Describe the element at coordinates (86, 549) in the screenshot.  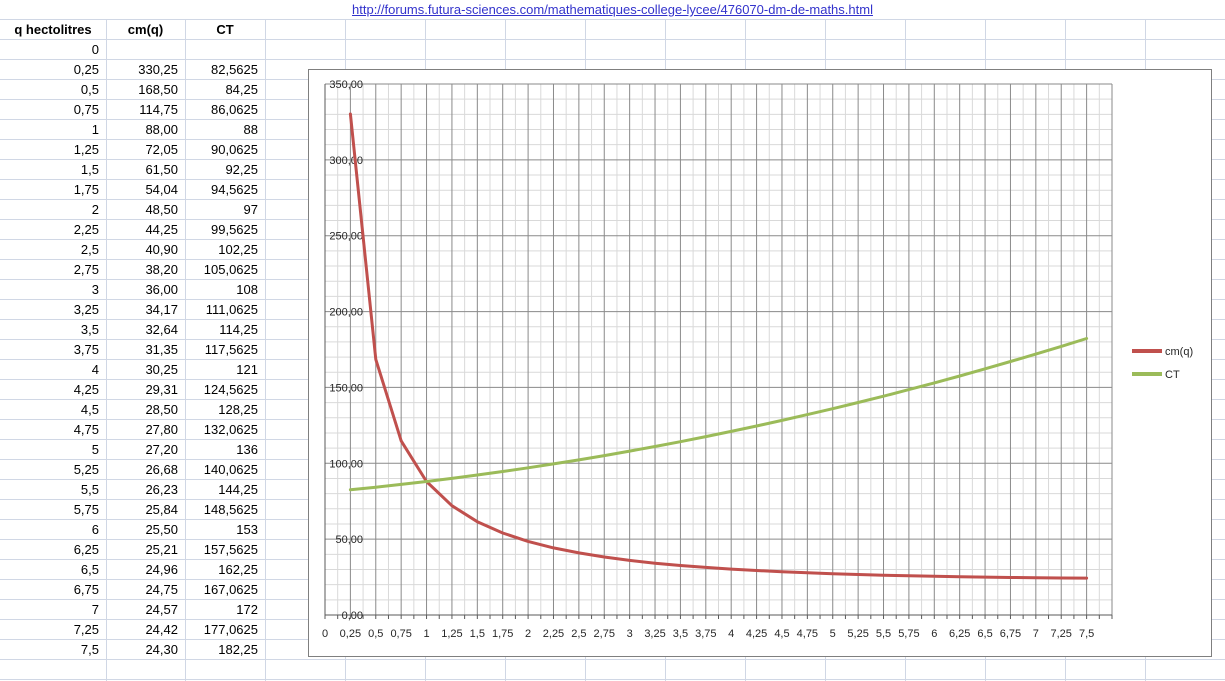
I see `table-cell: 6,25` at that location.